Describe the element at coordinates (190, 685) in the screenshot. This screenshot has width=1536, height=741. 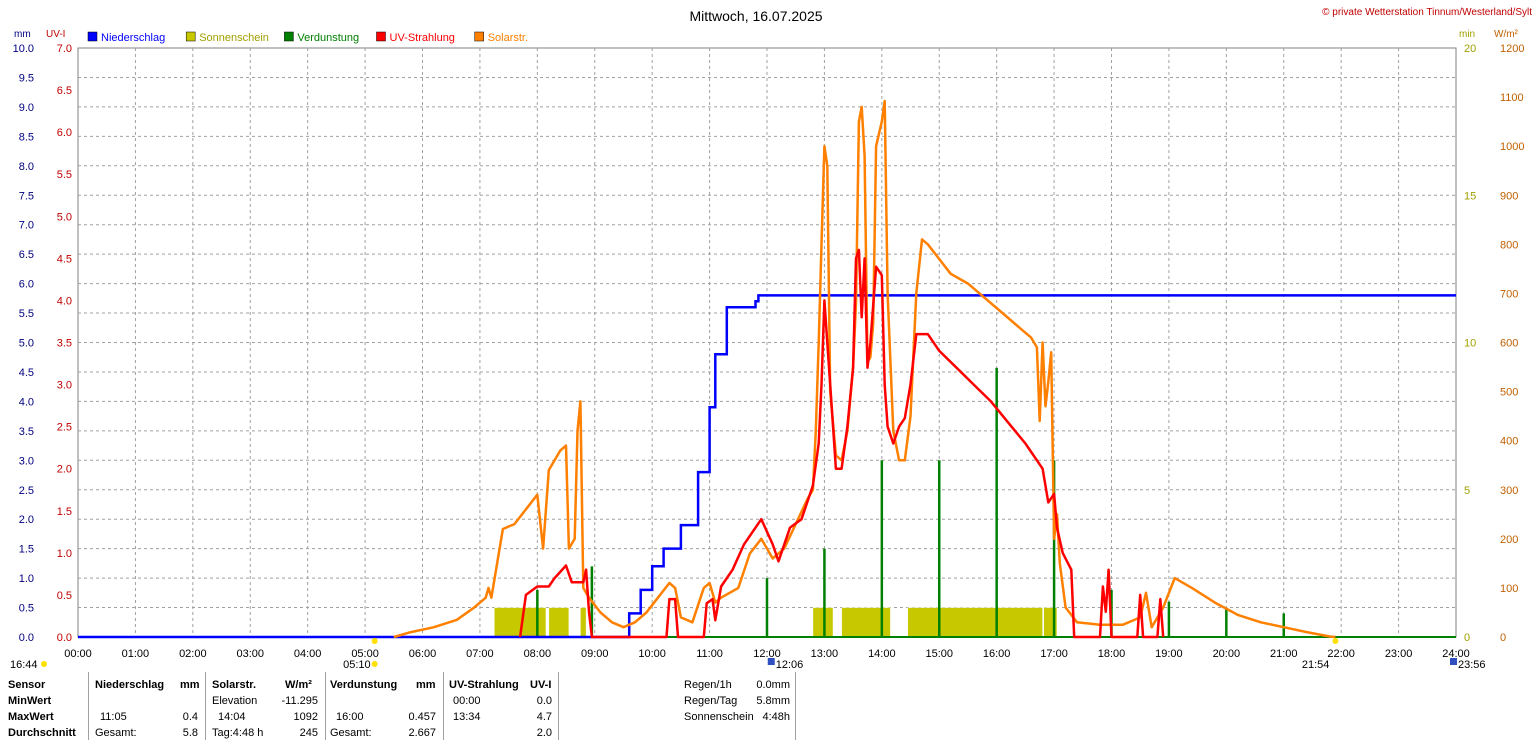
I see `header-mm1: mm` at that location.